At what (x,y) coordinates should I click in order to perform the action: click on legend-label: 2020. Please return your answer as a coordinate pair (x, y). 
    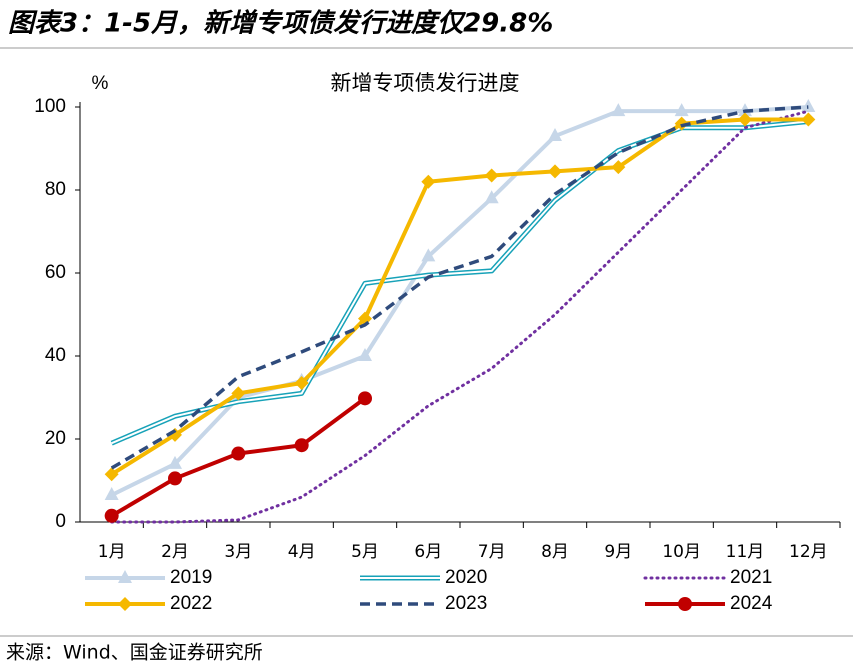
    Looking at the image, I should click on (466, 577).